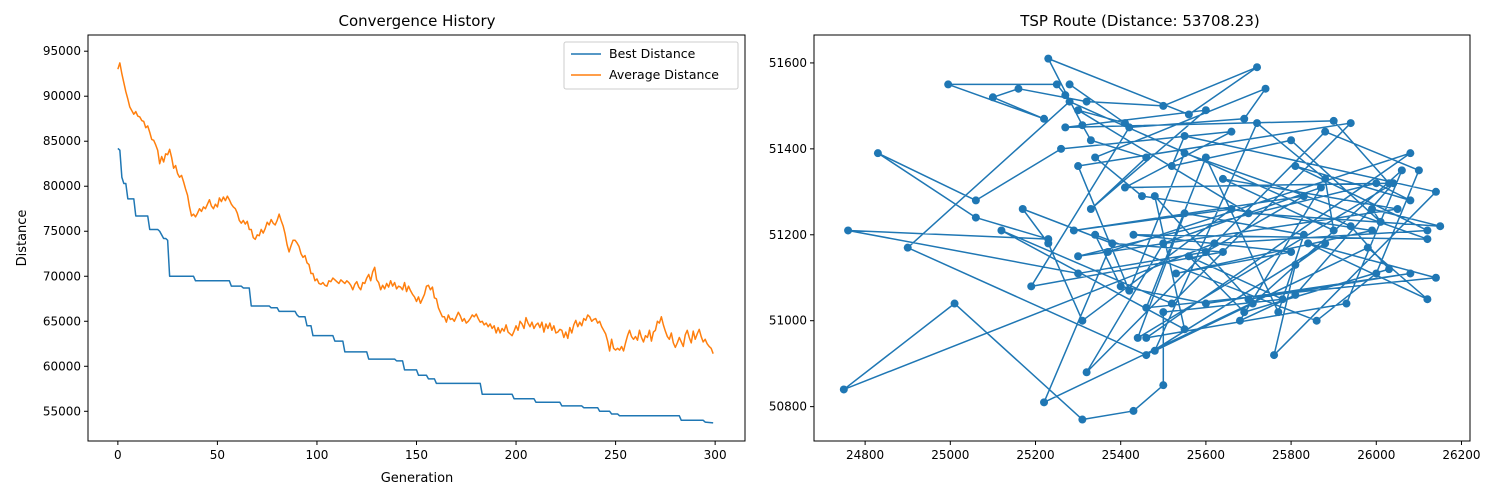  Describe the element at coordinates (950, 455) in the screenshot. I see `x-tick-label: 25000` at that location.